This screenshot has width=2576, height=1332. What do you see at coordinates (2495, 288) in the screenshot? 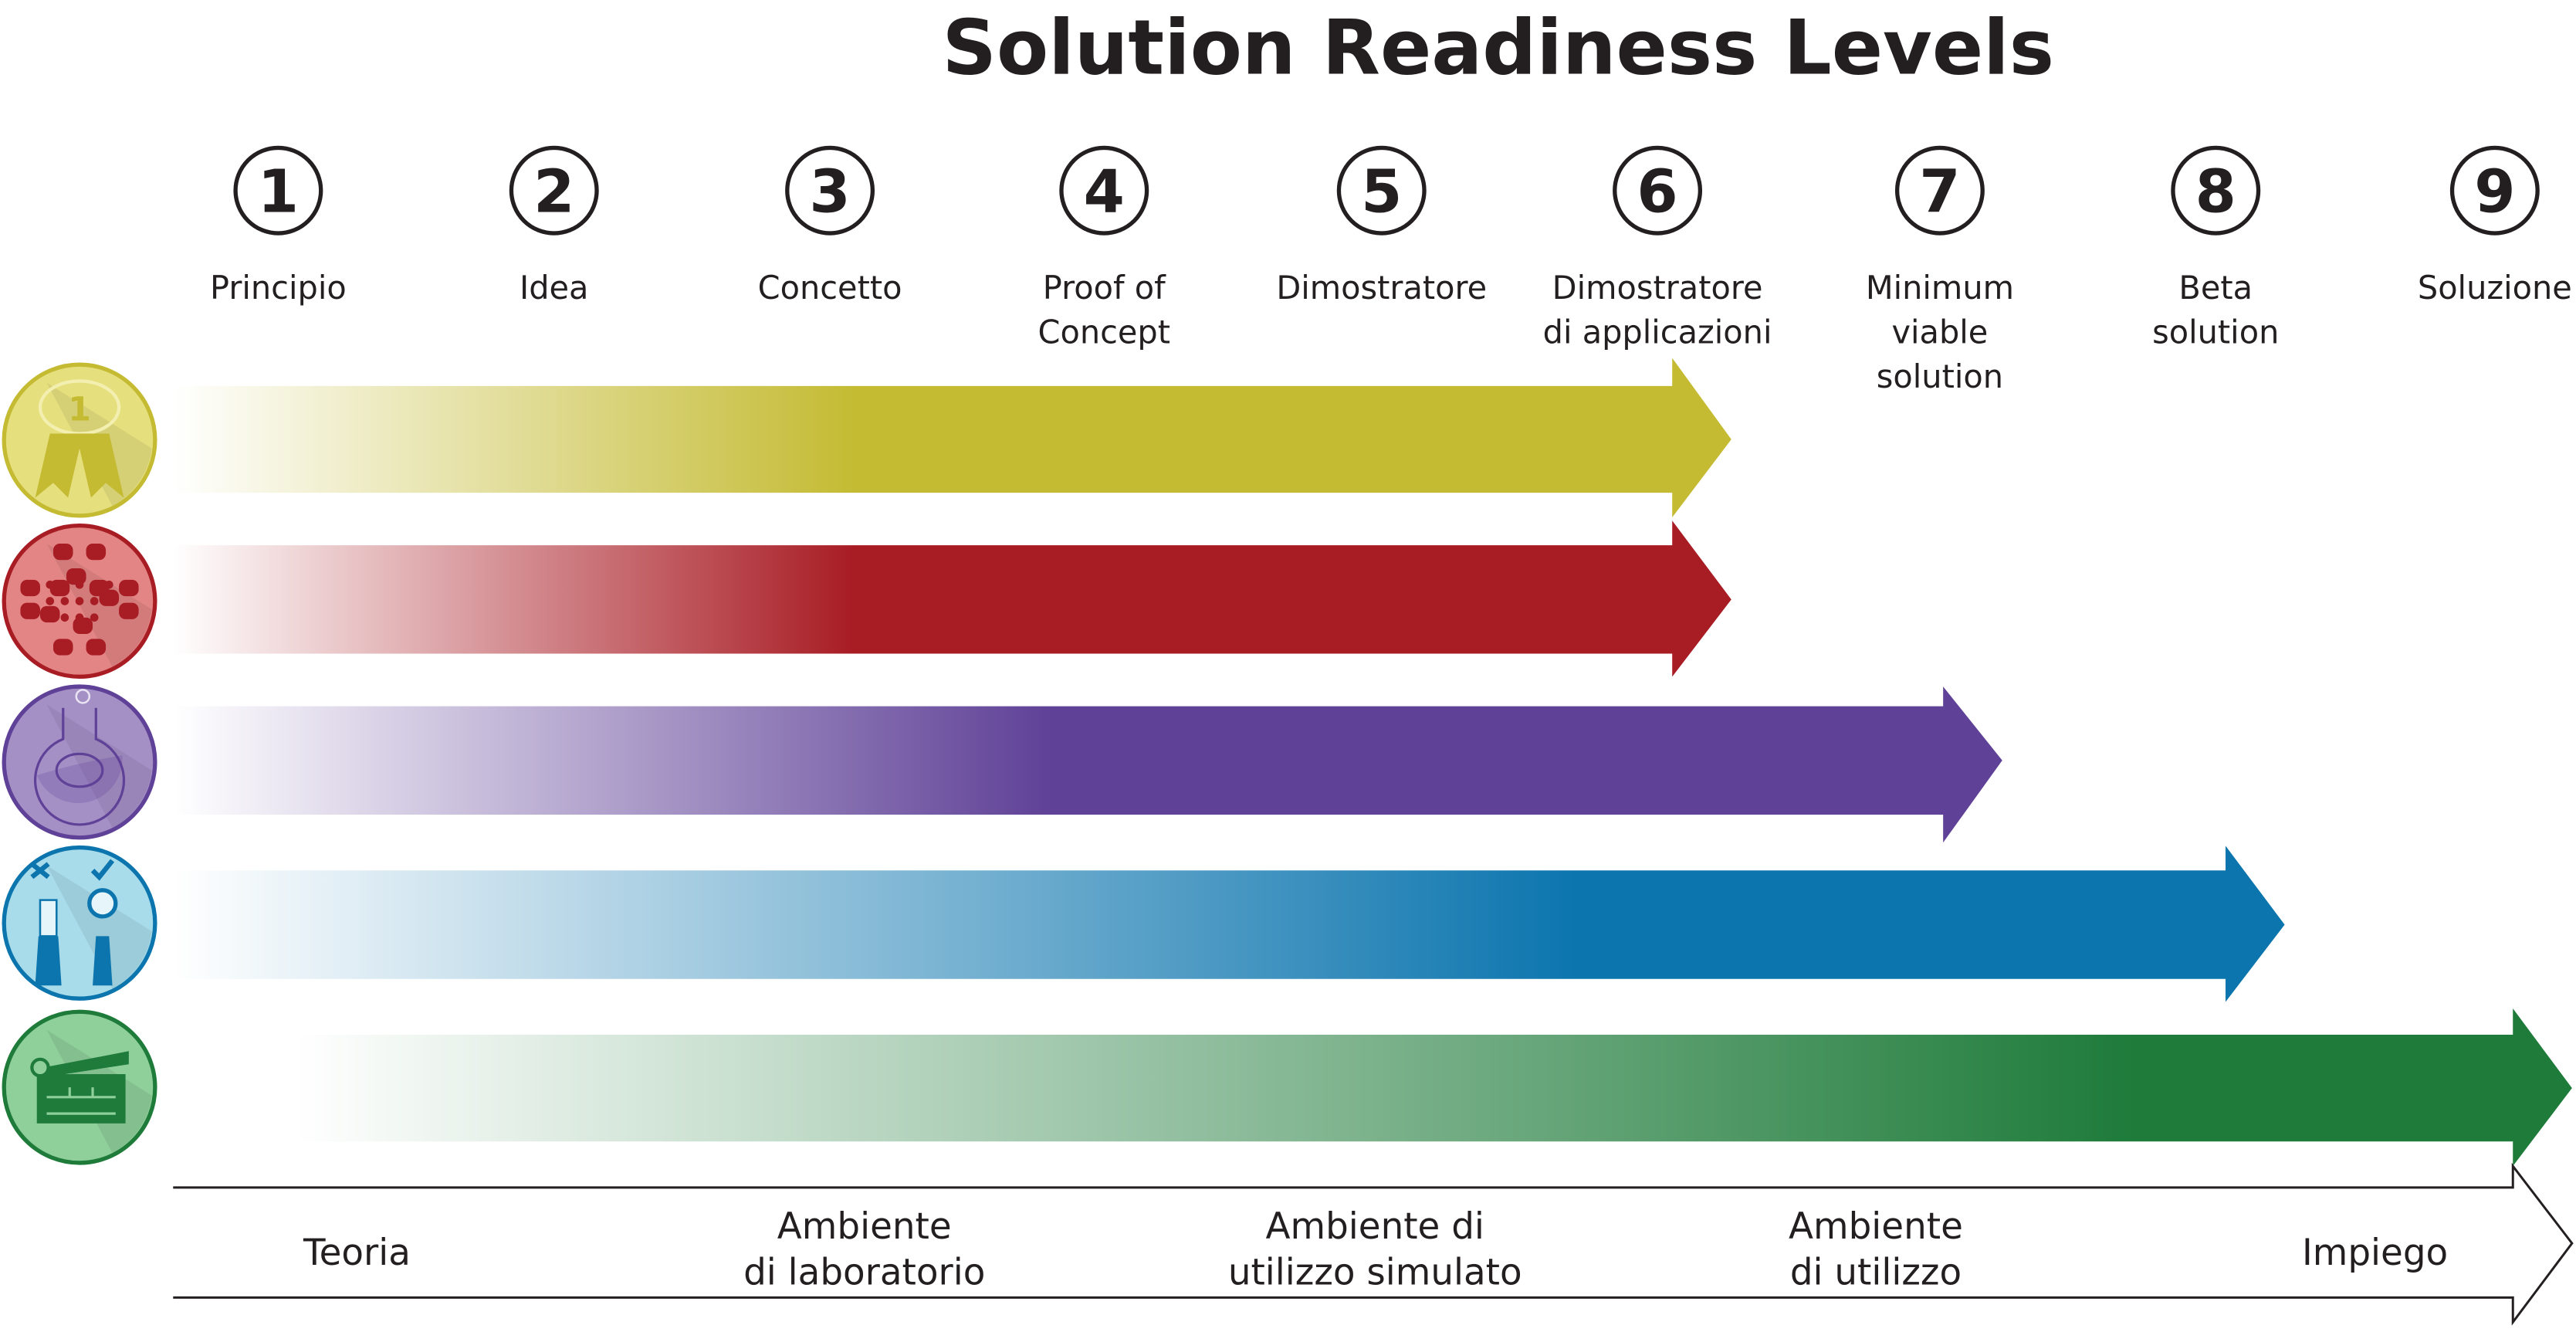
I see `level-label: Soluzione` at bounding box center [2495, 288].